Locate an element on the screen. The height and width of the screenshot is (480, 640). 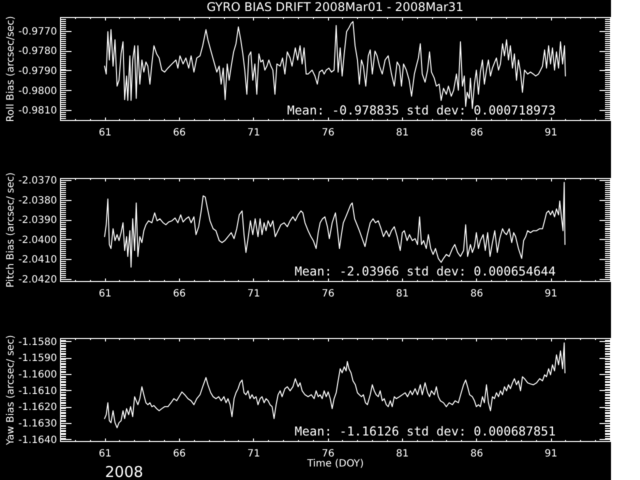
annotation: Mean: -1.16126 std dev: 0.000687851 is located at coordinates (425, 431).